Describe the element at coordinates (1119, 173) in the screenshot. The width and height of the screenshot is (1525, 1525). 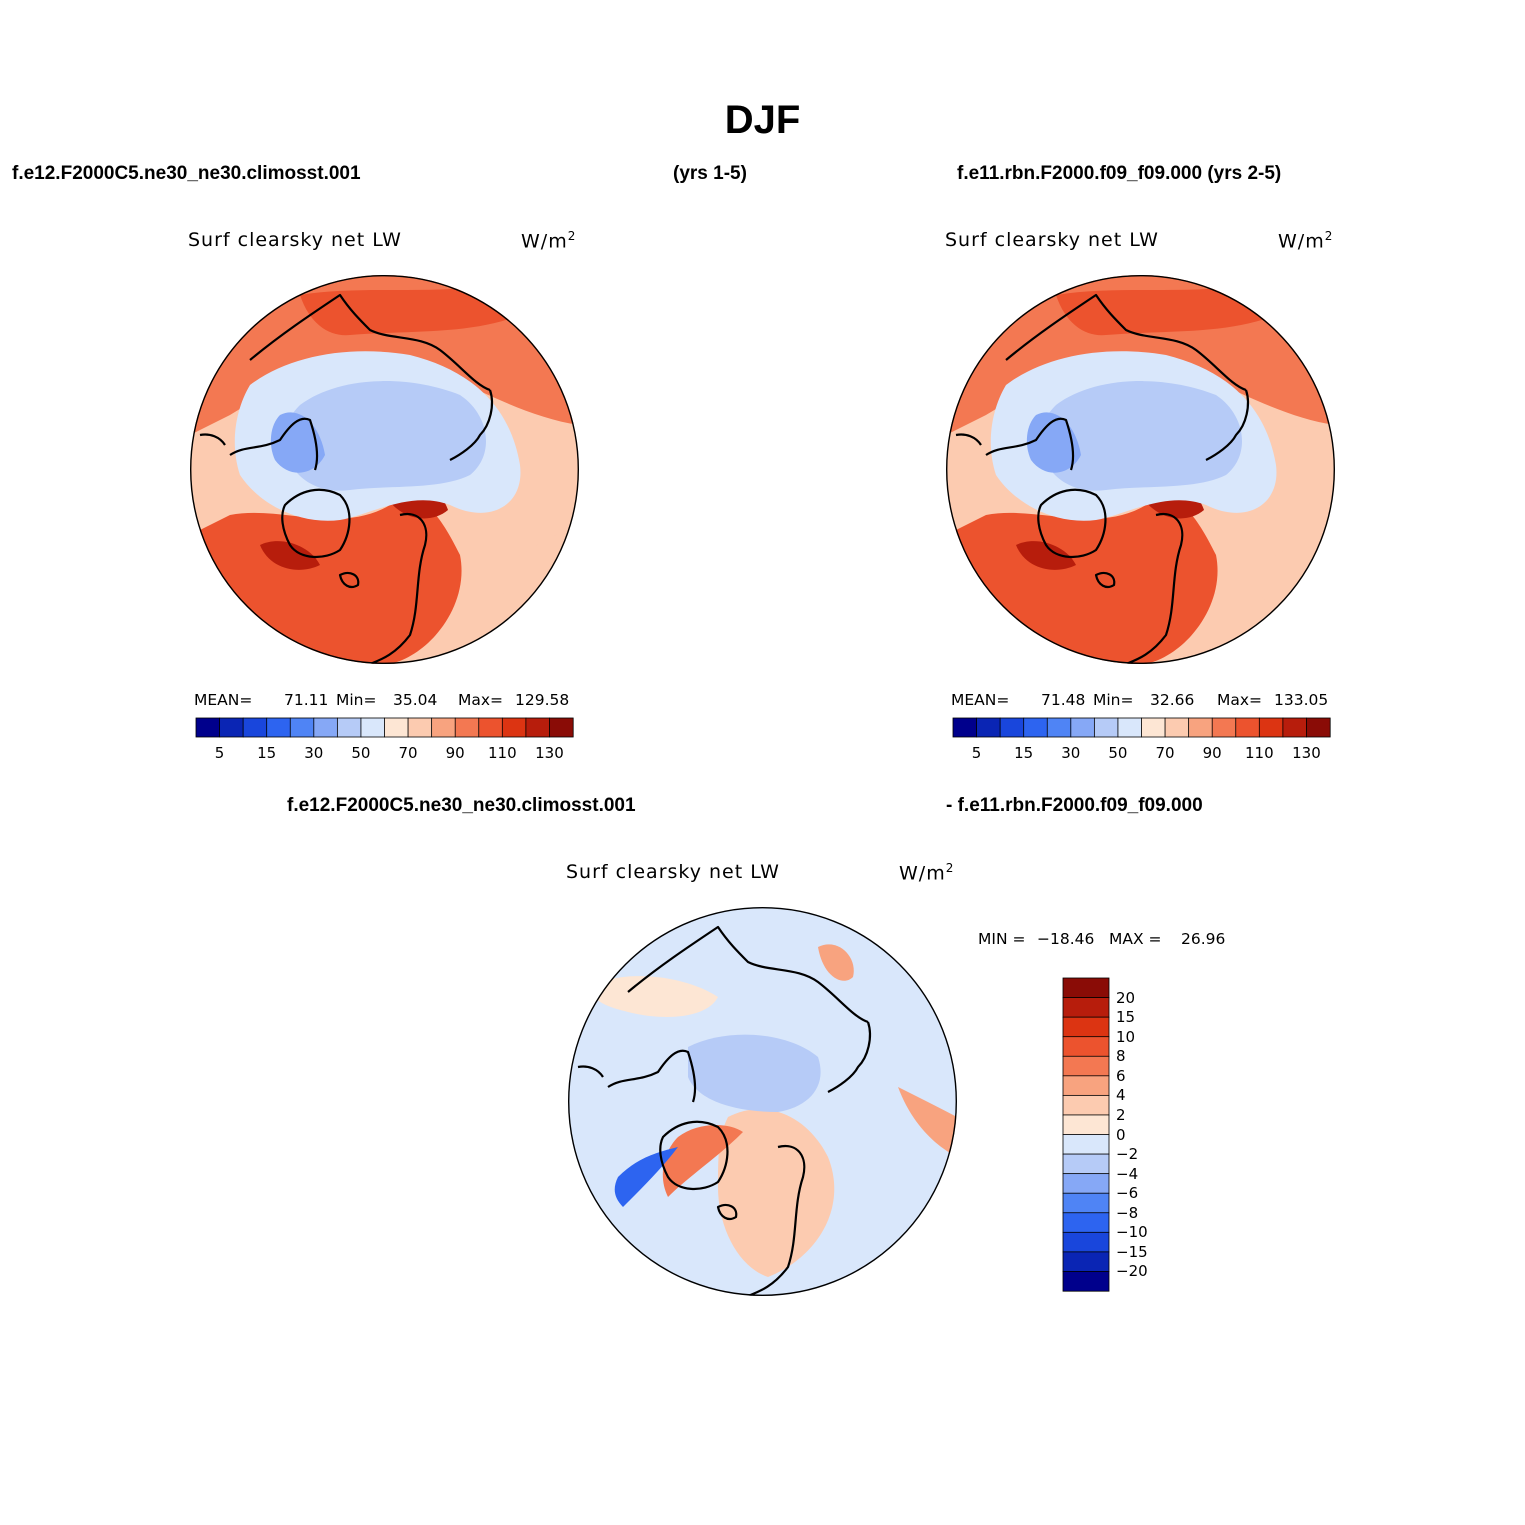
I see `case2-label: f.e11.rbn.F2000.f09_f09.000 (yrs 2-5)` at that location.